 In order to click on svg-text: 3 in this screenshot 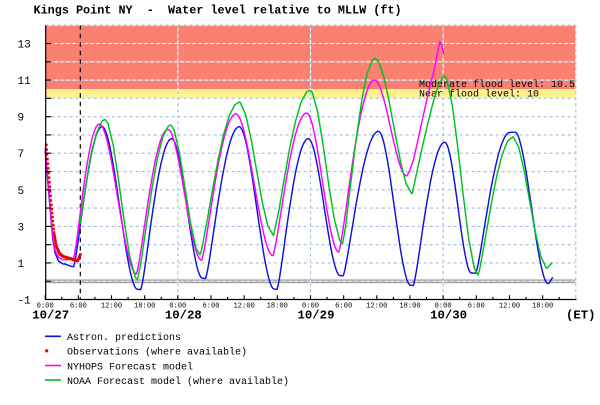, I will do `click(21, 228)`.